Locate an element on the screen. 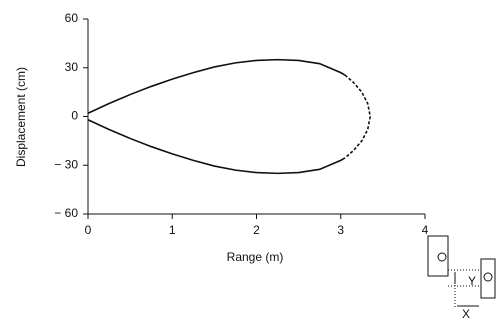 Image resolution: width=501 pixels, height=327 pixels. annotation: X is located at coordinates (466, 314).